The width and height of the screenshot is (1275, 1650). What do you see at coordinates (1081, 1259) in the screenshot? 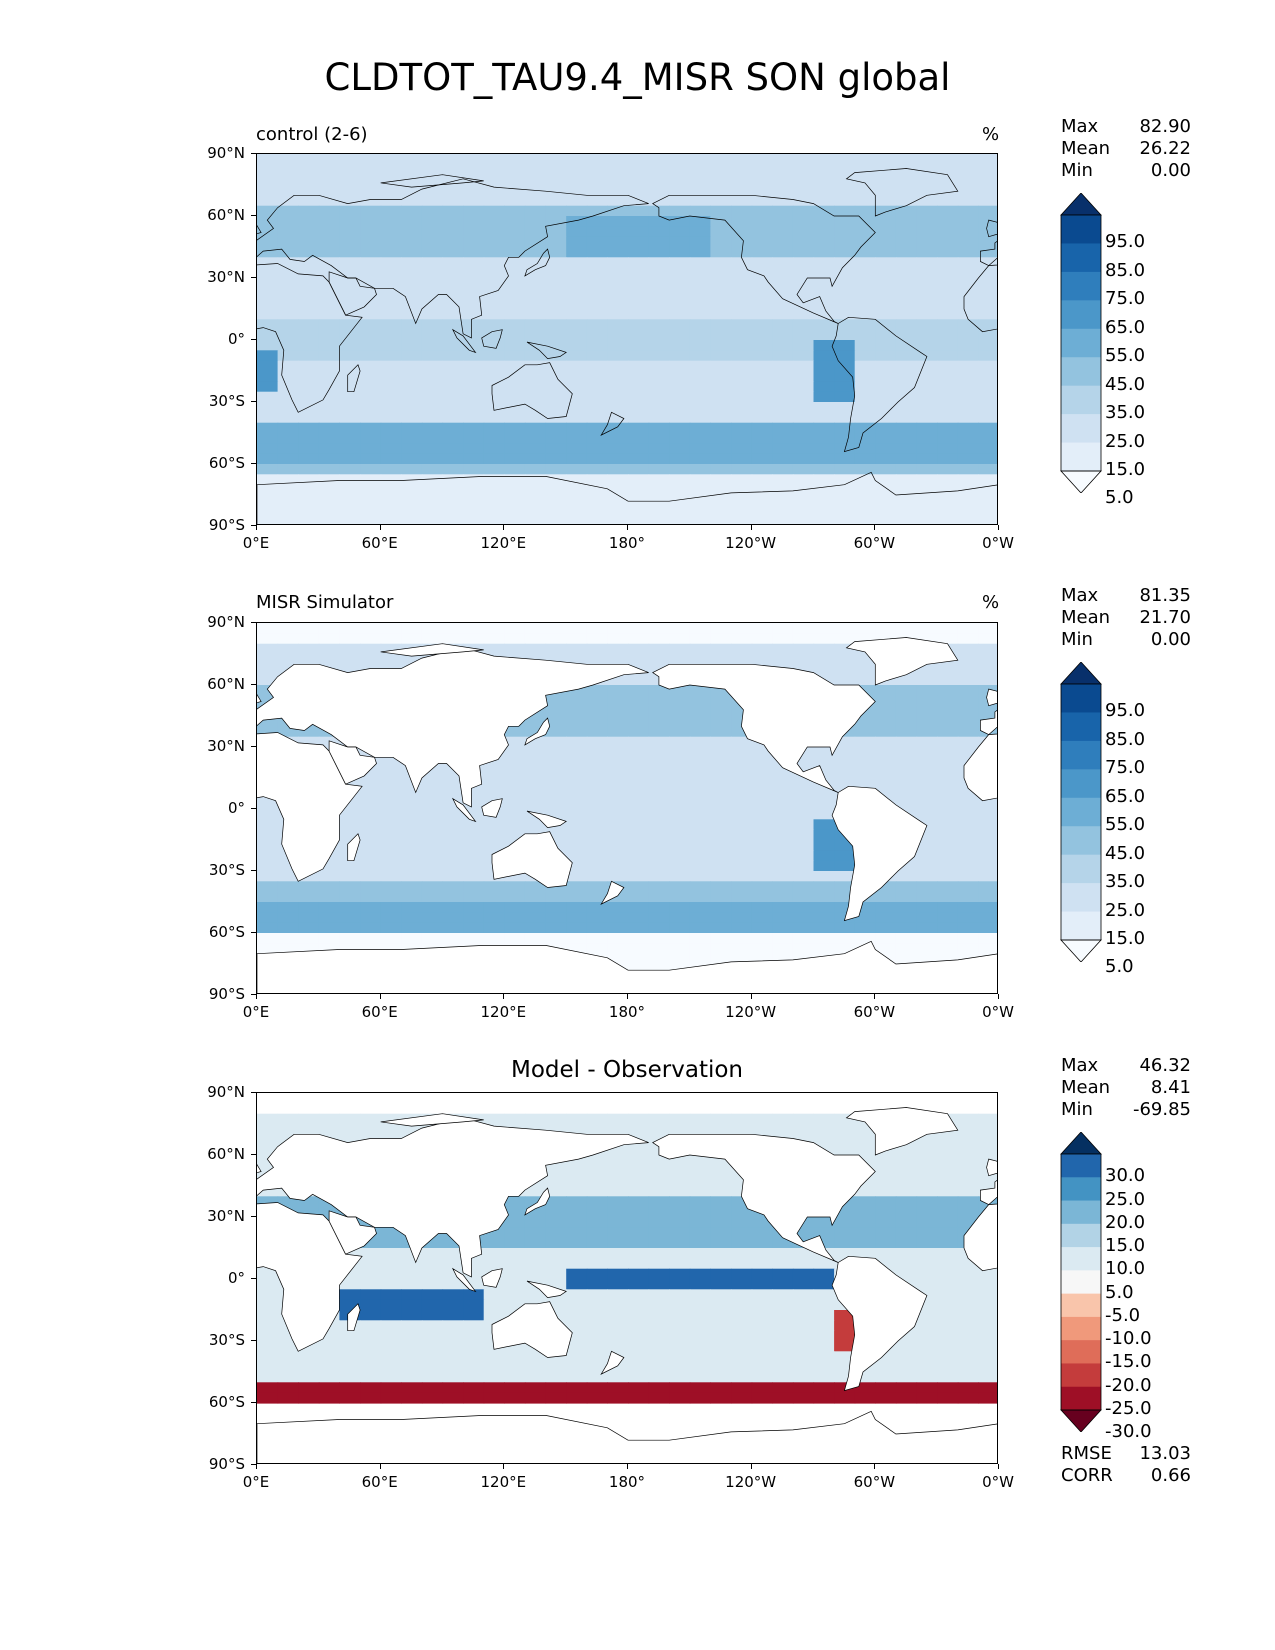
I see `colorbar-segment` at bounding box center [1081, 1259].